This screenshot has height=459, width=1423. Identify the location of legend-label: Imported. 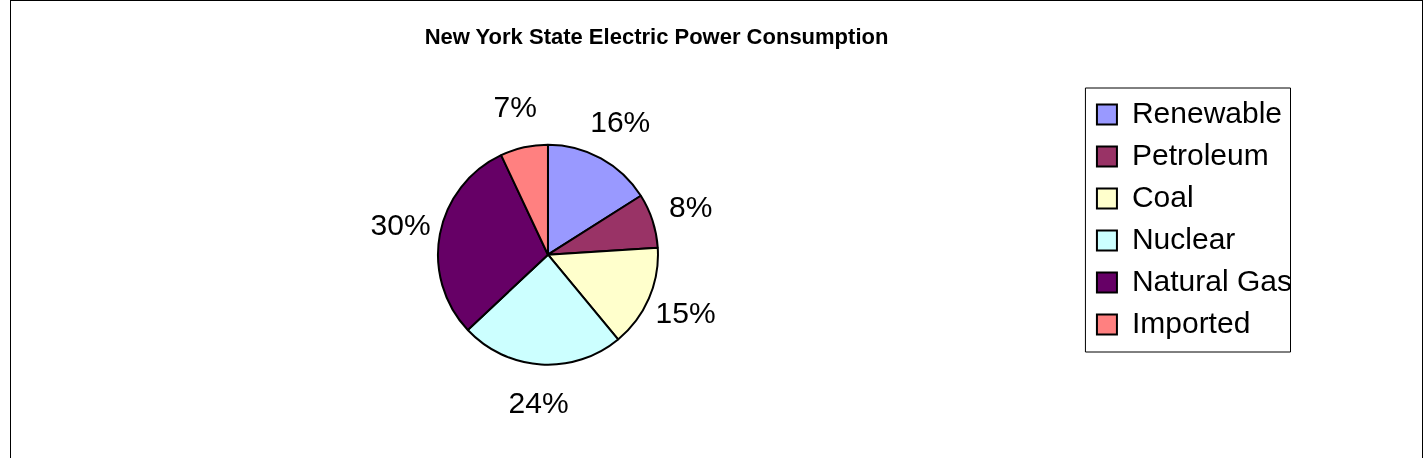
(1191, 322).